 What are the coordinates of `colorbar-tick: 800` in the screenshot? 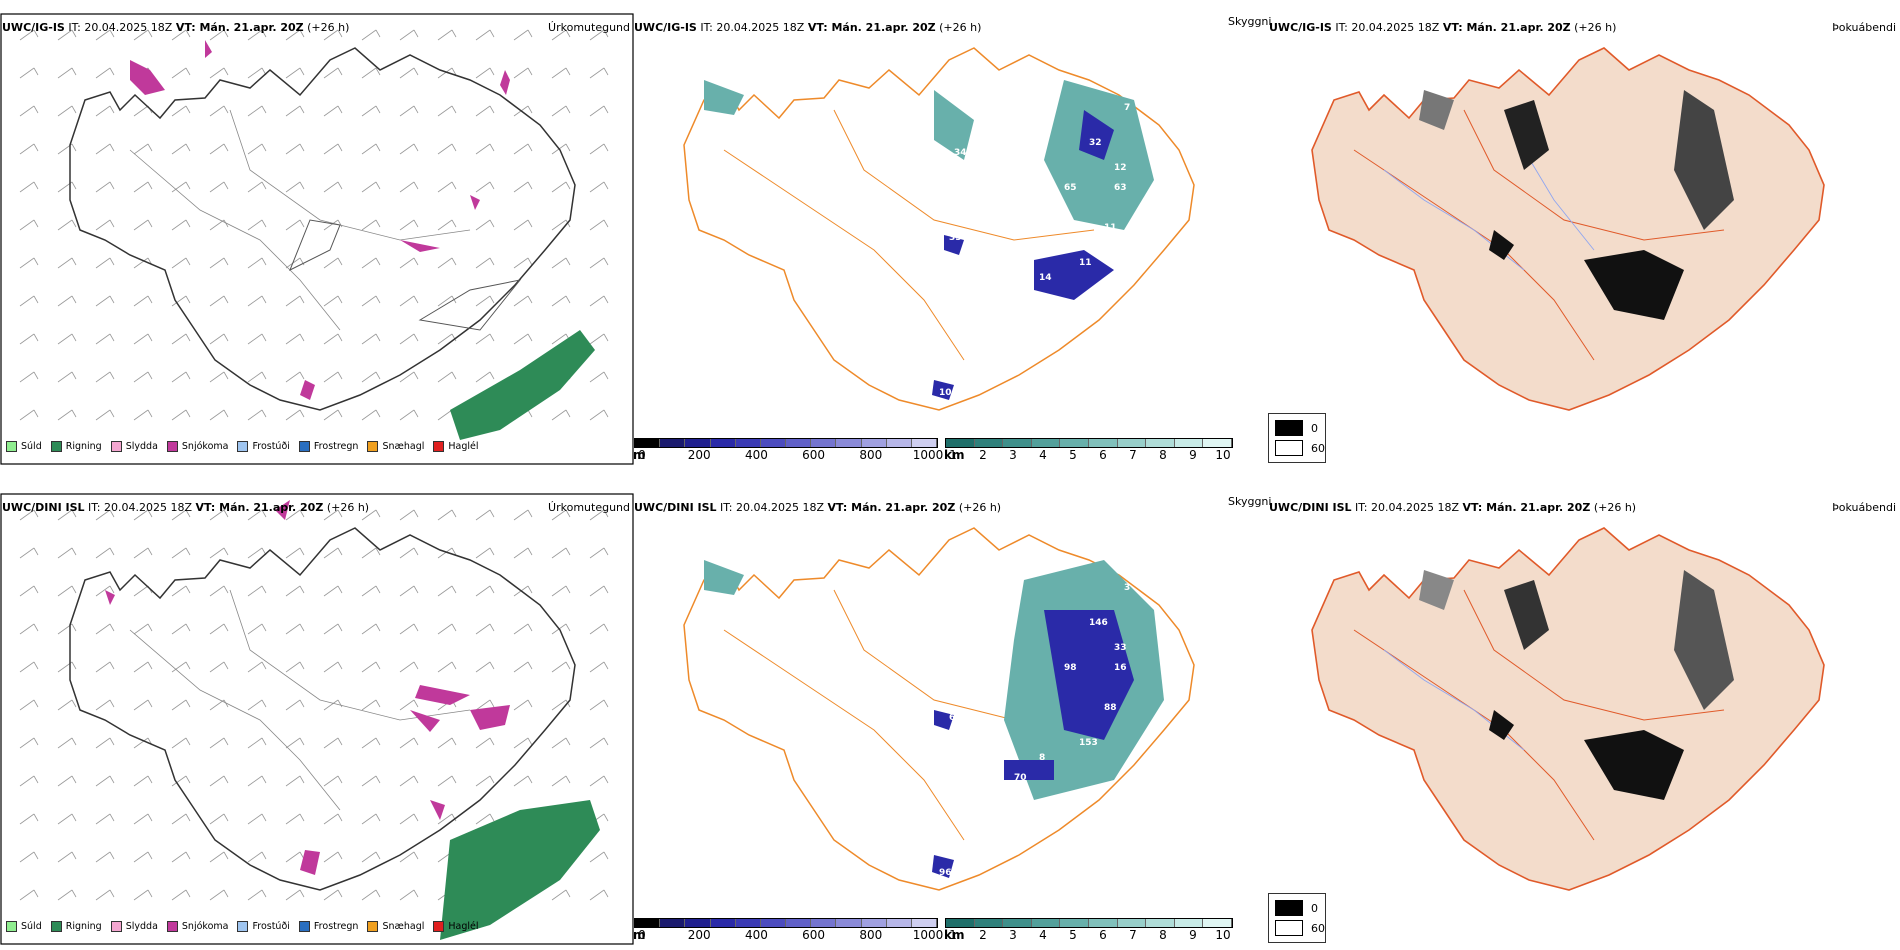 It's located at (871, 935).